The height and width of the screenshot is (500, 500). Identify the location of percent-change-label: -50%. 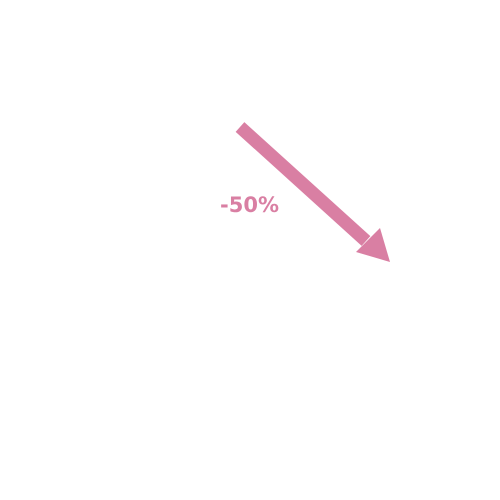
(249, 205).